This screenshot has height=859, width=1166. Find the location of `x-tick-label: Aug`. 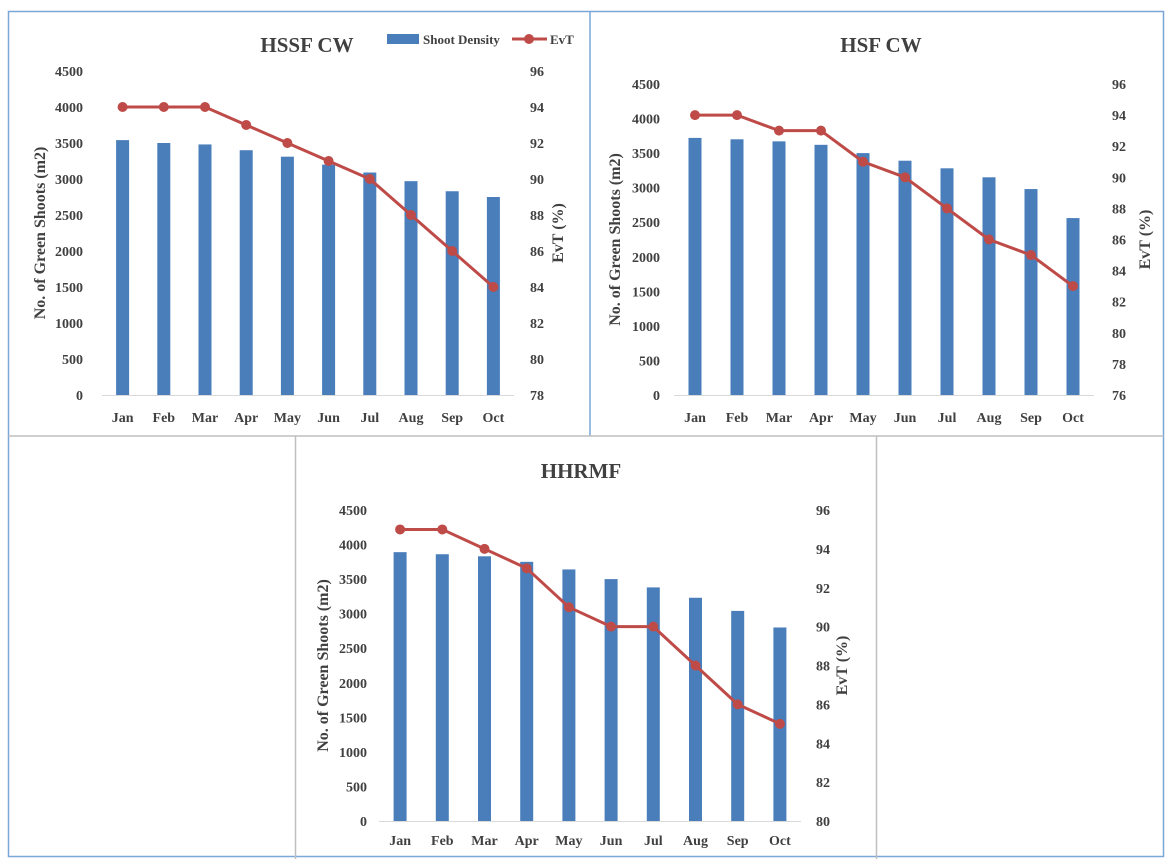

x-tick-label: Aug is located at coordinates (411, 418).